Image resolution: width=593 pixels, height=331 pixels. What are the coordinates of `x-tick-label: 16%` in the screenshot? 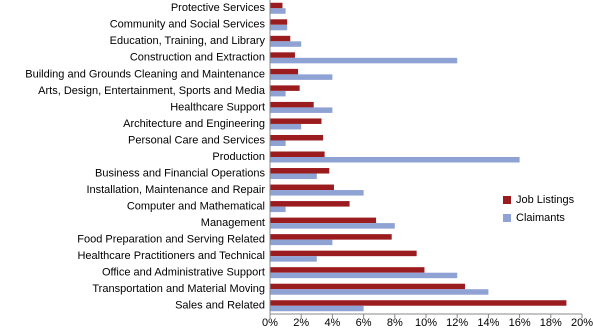 It's located at (520, 323).